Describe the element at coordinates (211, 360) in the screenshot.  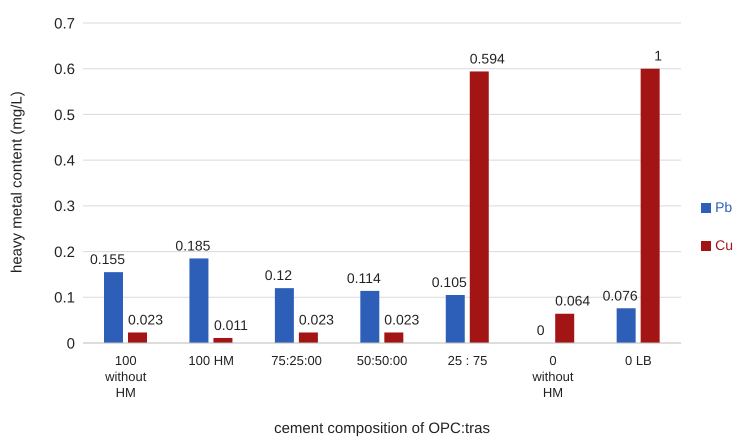
I see `x-tick-label: 100 HM` at that location.